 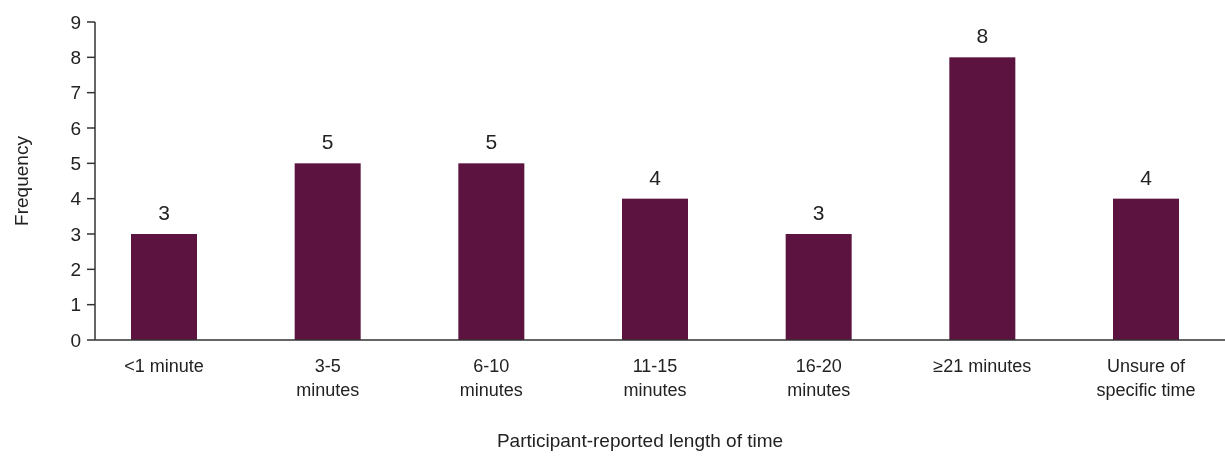 What do you see at coordinates (75, 269) in the screenshot?
I see `y-tick-label: 2` at bounding box center [75, 269].